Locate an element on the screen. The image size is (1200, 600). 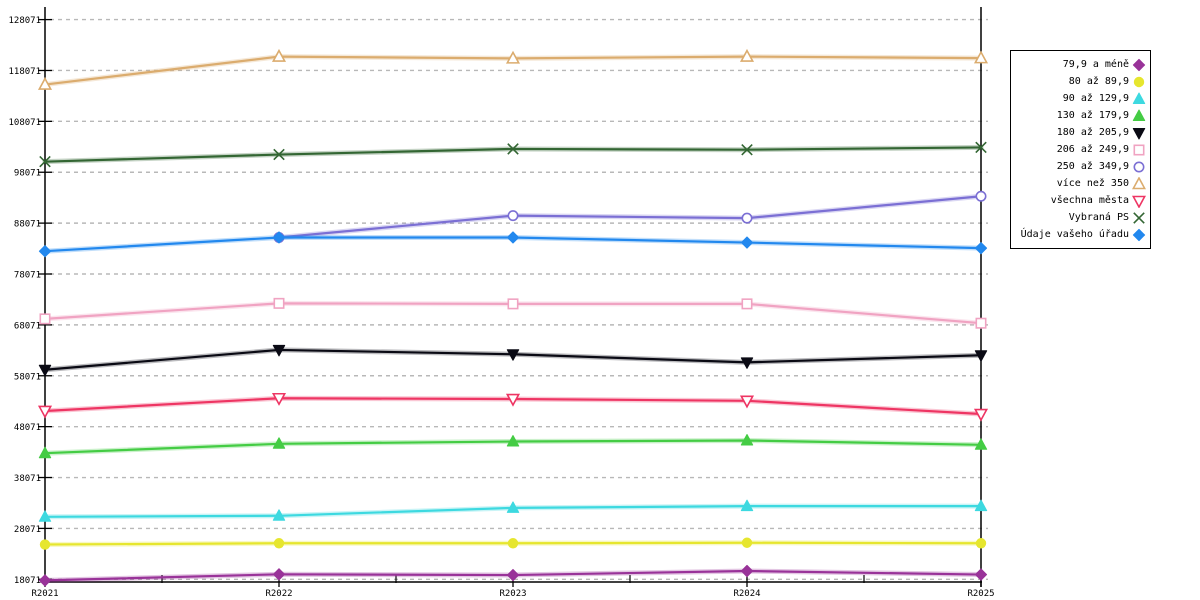
y-axis-label: 88071 is located at coordinates (27, 225).